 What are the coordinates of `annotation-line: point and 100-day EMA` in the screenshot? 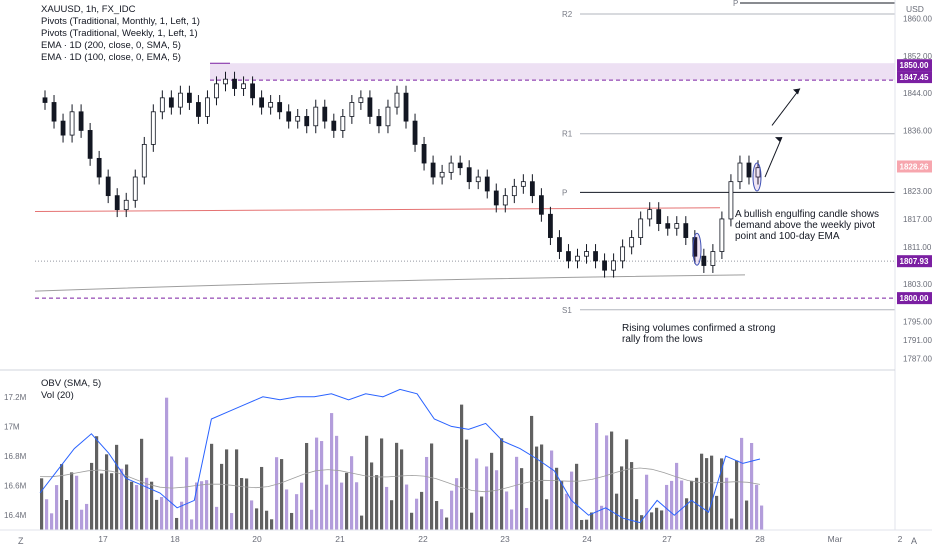 It's located at (787, 236).